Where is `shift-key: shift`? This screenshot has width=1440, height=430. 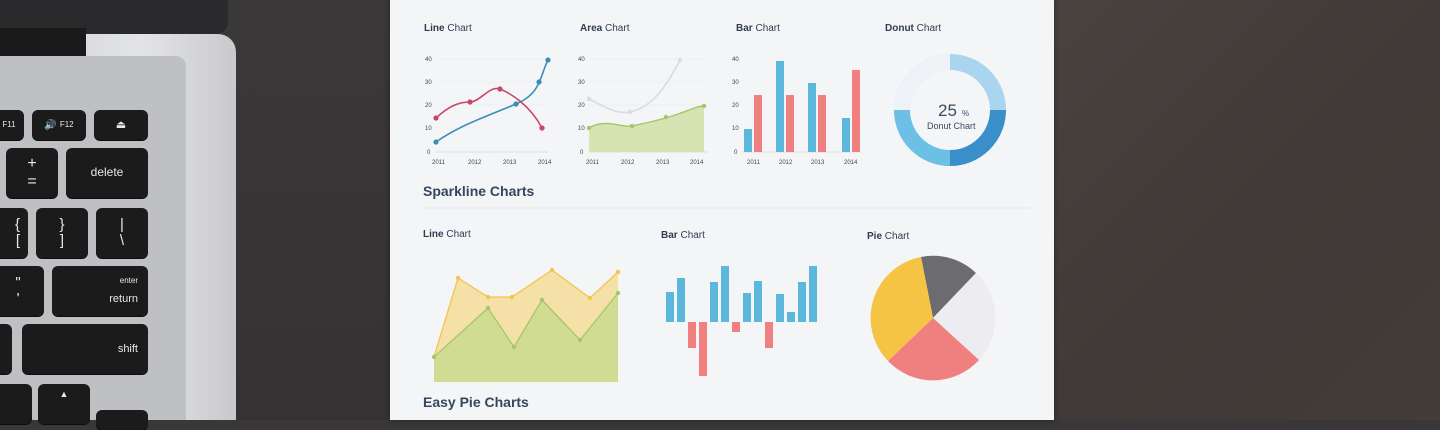 shift-key: shift is located at coordinates (85, 349).